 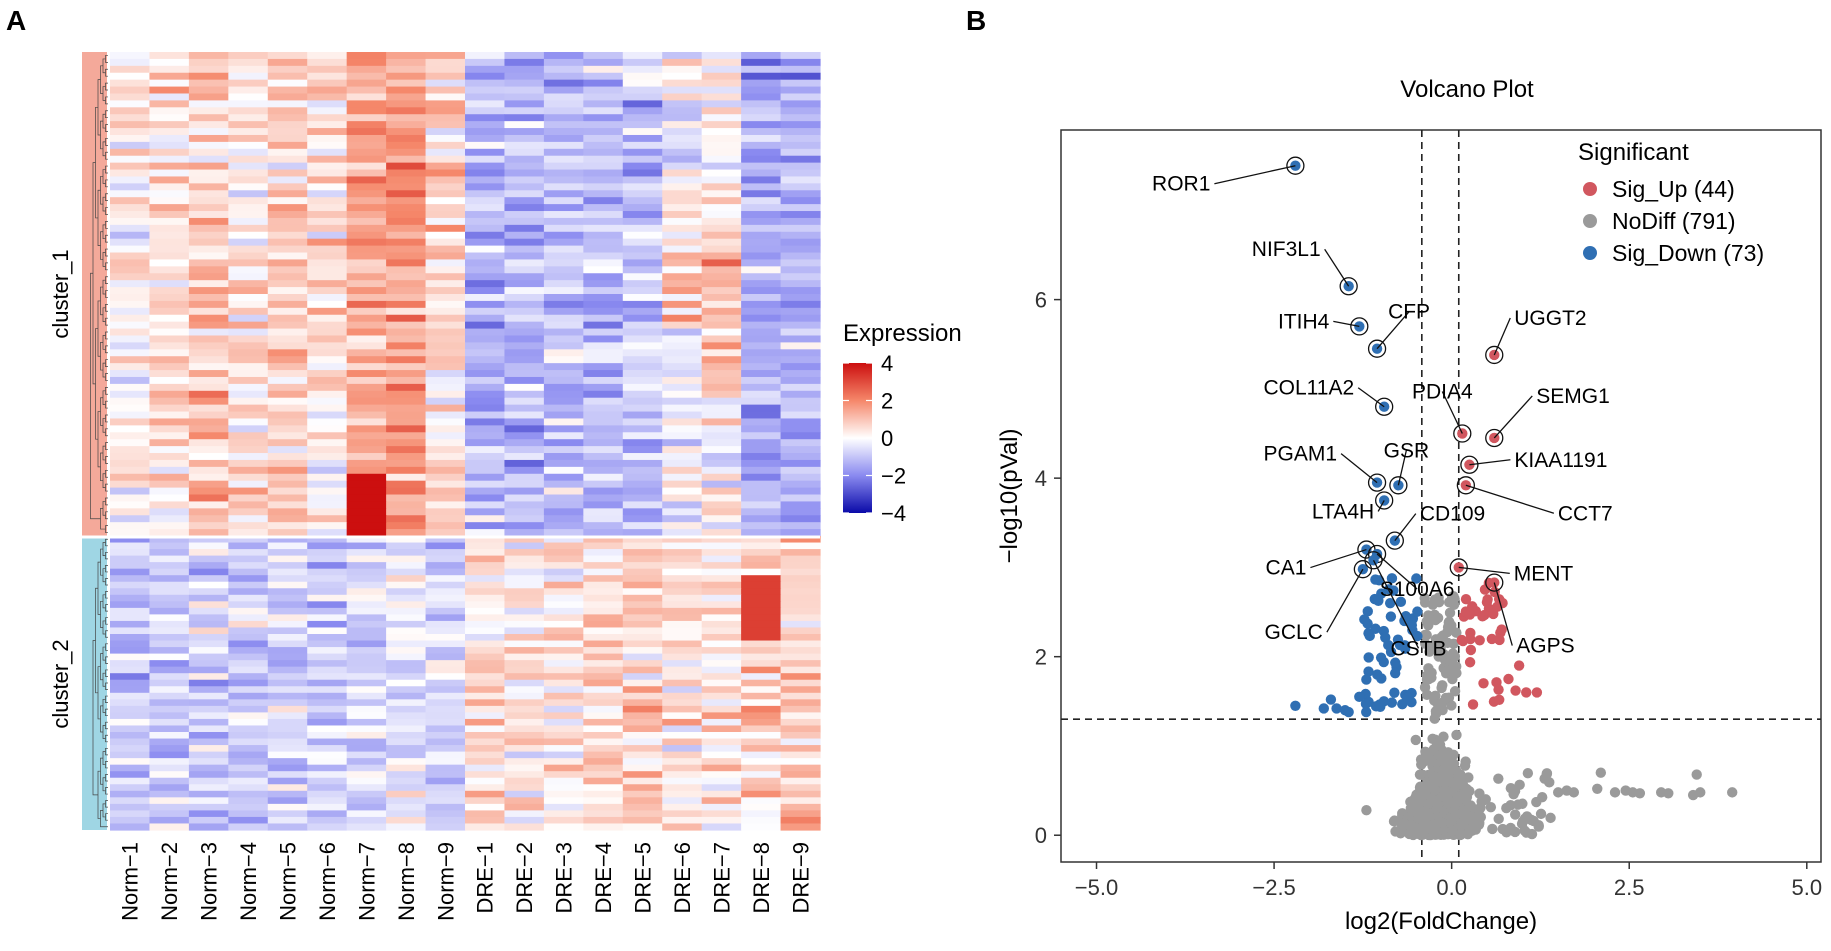 I want to click on gene-label: CCT7, so click(x=1585, y=513).